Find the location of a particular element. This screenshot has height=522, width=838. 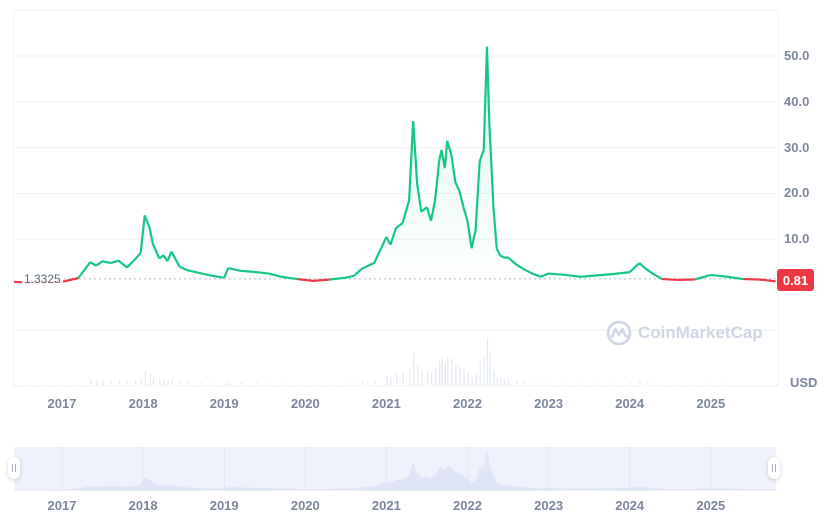

y-tick-label: 30.0 is located at coordinates (797, 147).